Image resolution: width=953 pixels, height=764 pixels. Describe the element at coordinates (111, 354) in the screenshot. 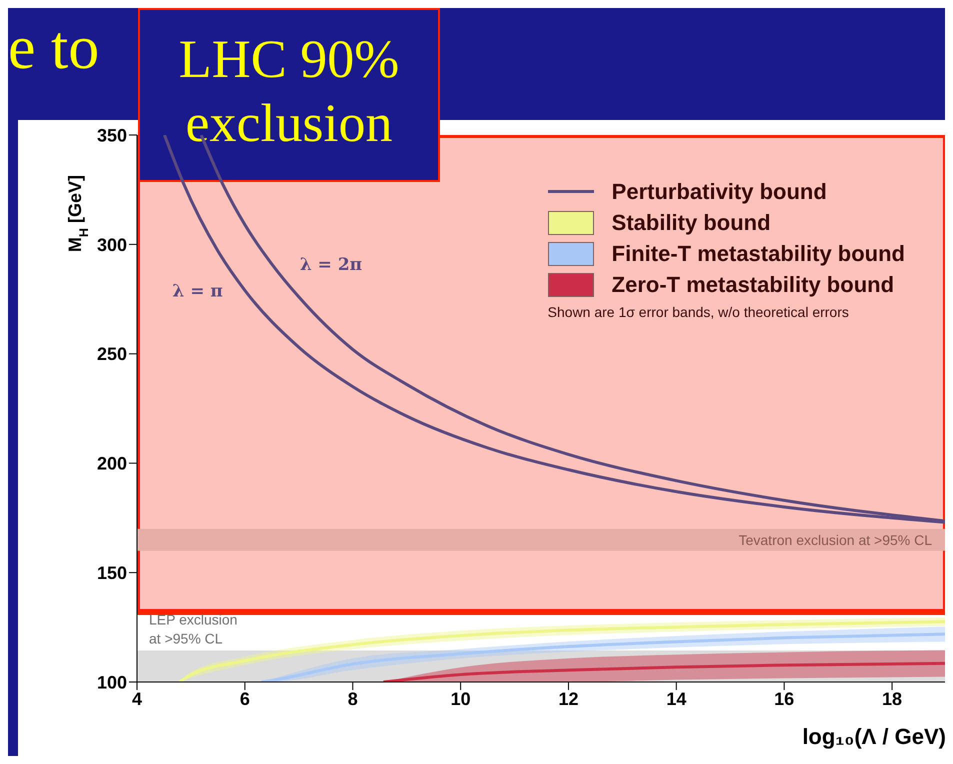

I see `y-tick-label: 250` at that location.